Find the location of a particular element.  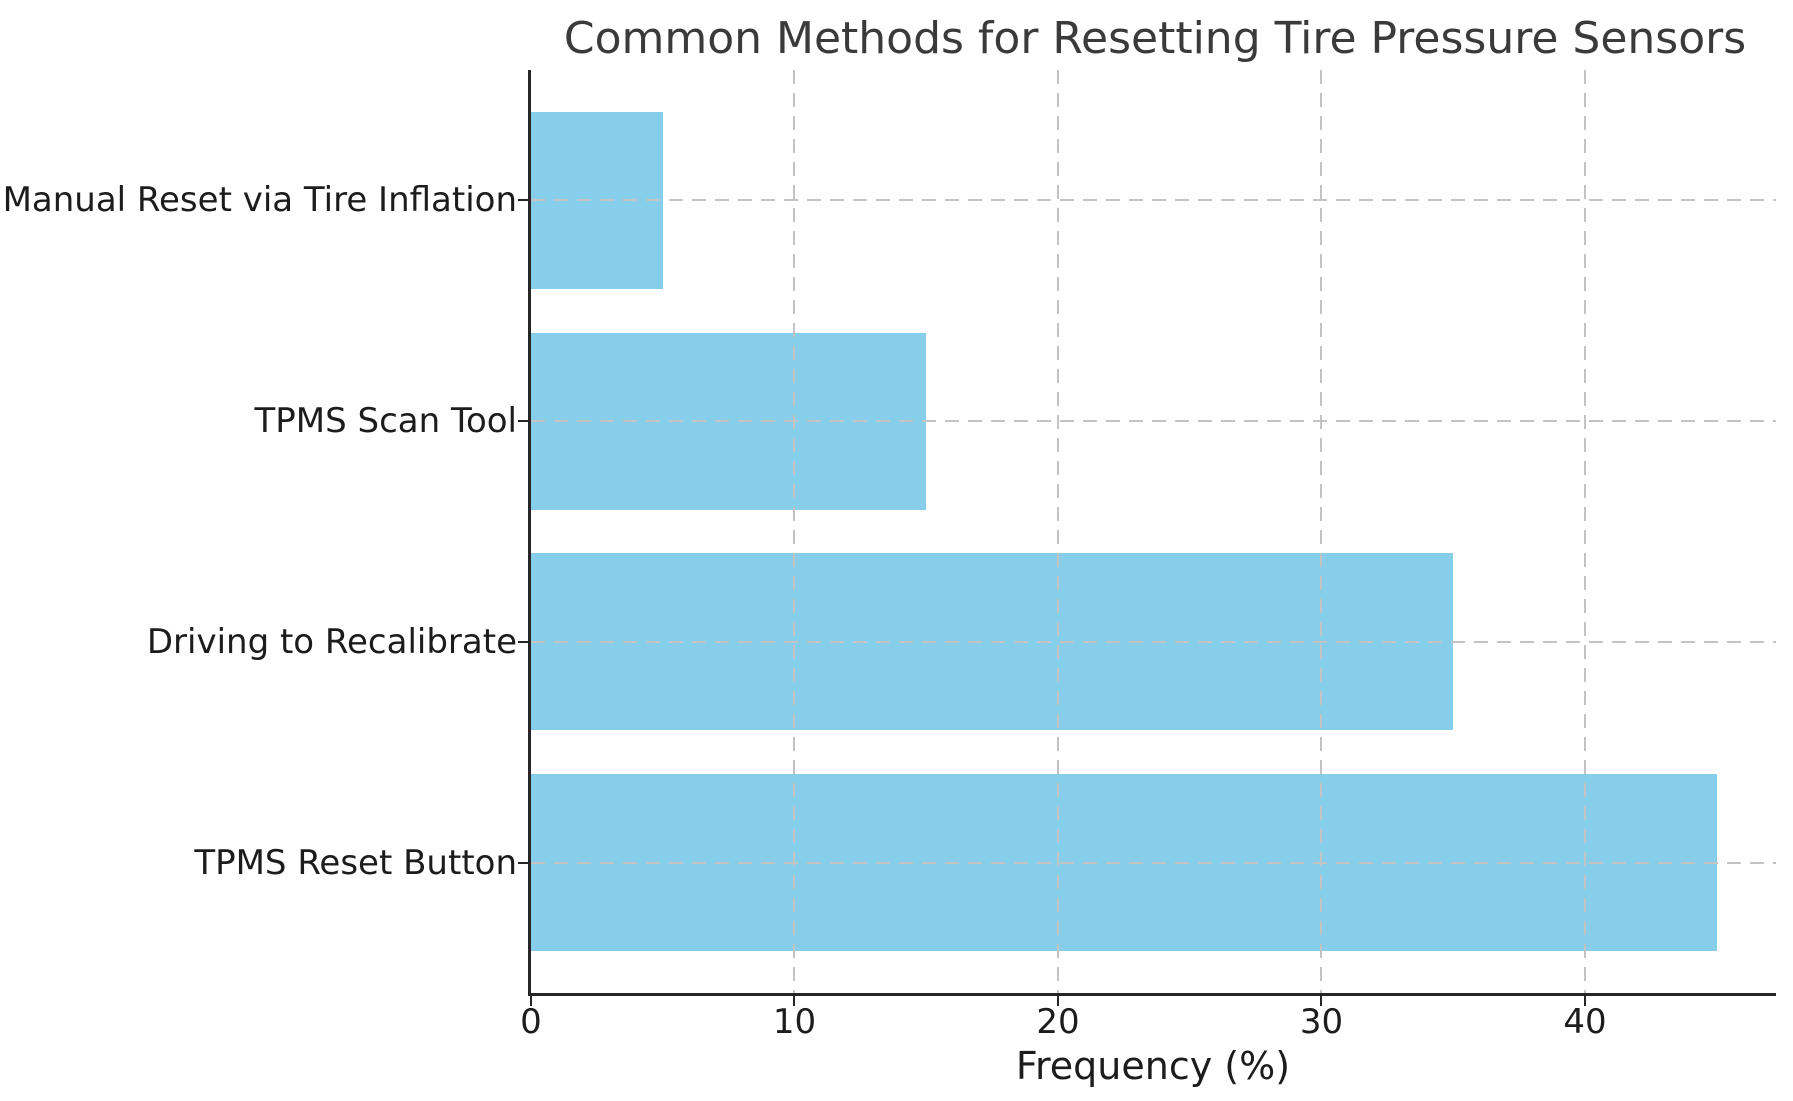

y-tick-mark-tpms-reset-button is located at coordinates (523, 862).